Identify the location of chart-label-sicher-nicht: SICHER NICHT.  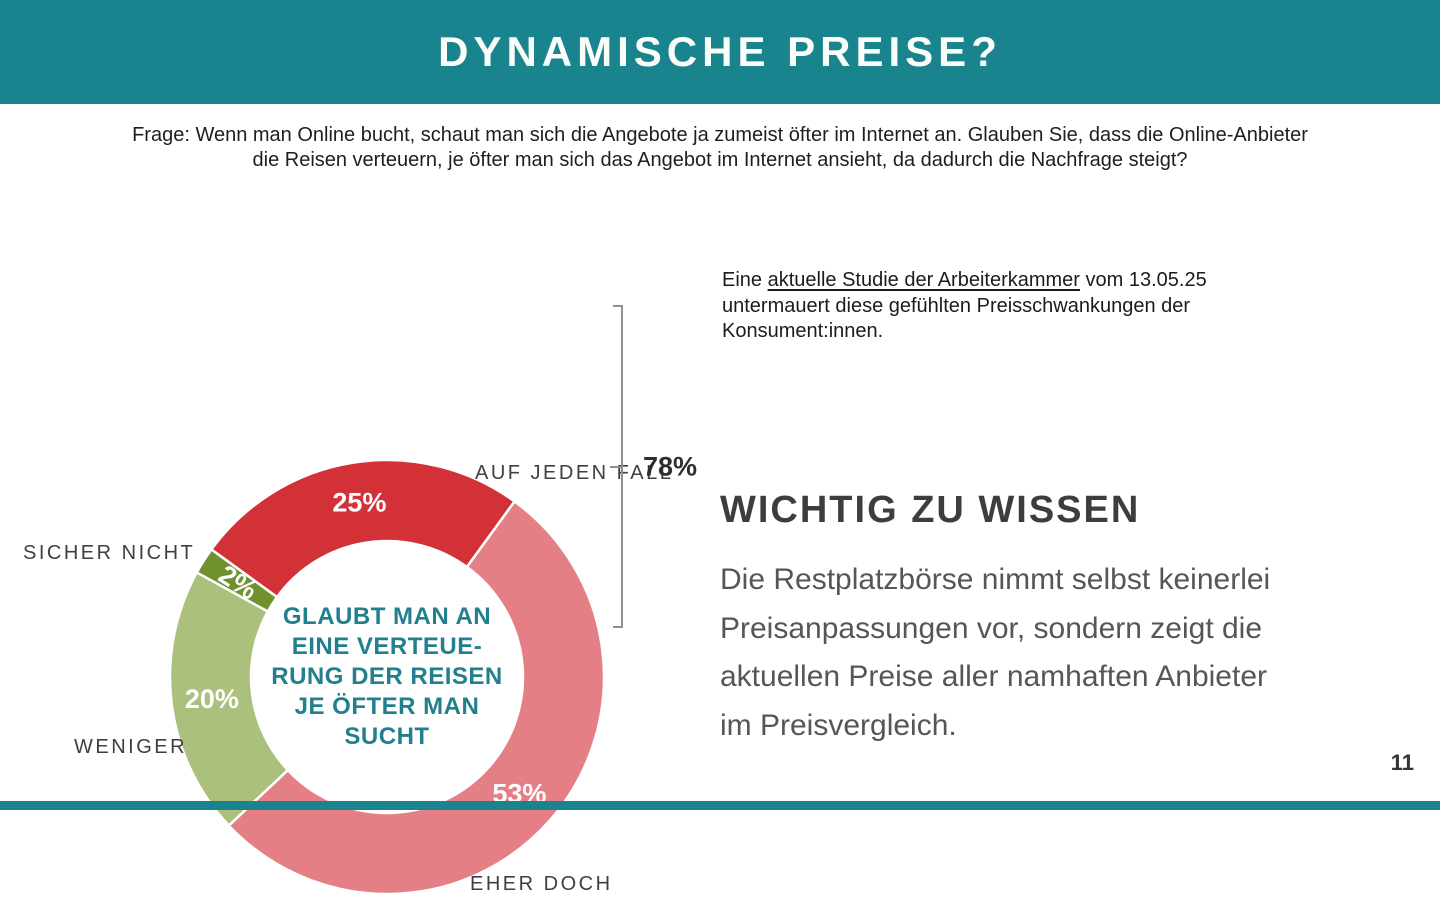
(109, 553).